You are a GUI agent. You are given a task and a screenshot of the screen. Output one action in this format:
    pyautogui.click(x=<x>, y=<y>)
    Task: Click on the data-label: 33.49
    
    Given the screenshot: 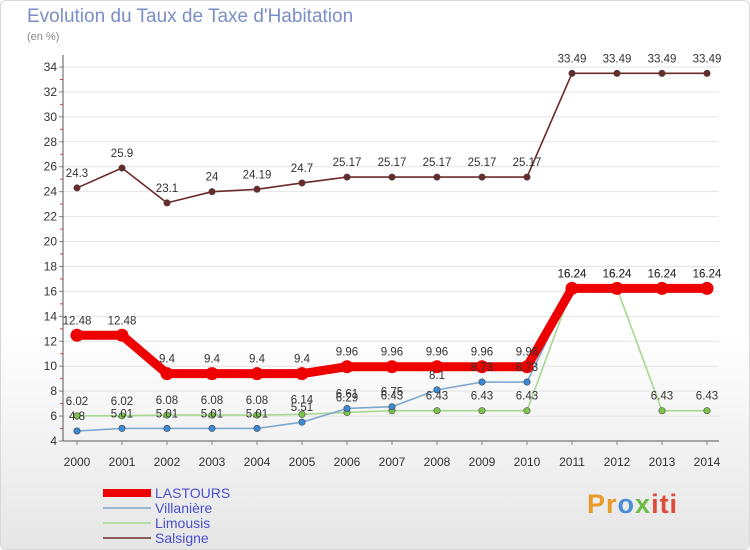 What is the action you would take?
    pyautogui.click(x=617, y=59)
    